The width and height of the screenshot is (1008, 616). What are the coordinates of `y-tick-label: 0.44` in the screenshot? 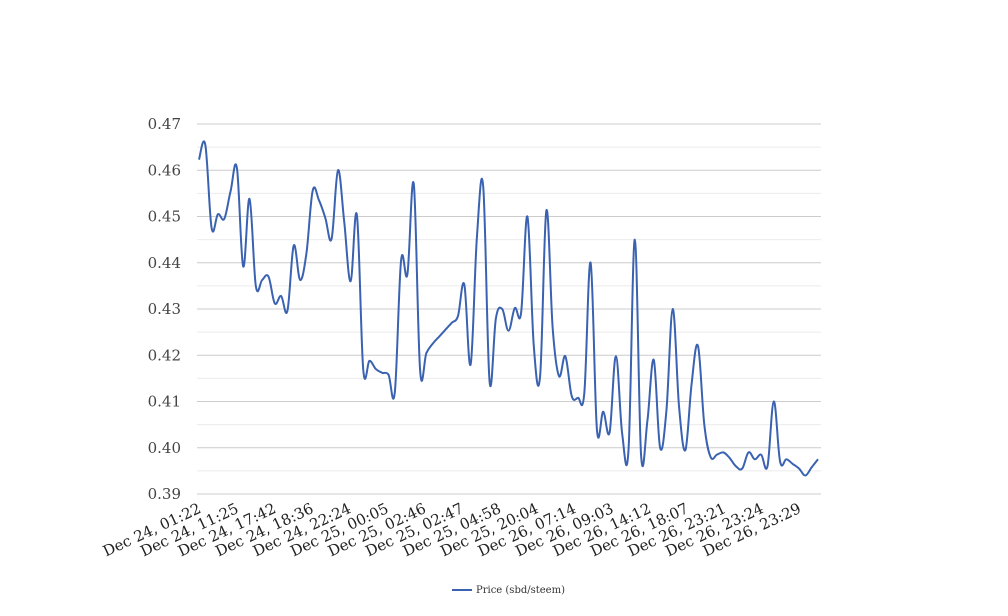 It's located at (164, 263).